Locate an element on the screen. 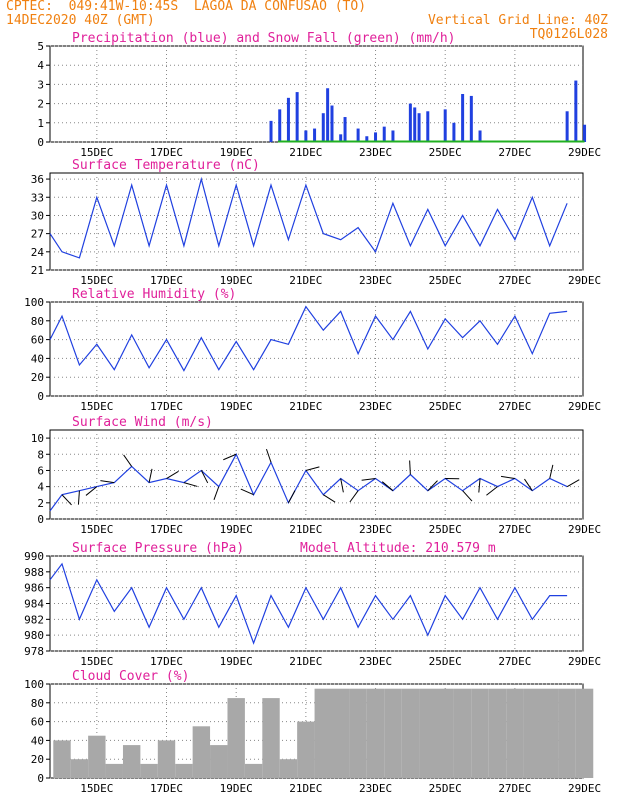  y-tick-label: 5 is located at coordinates (40, 46).